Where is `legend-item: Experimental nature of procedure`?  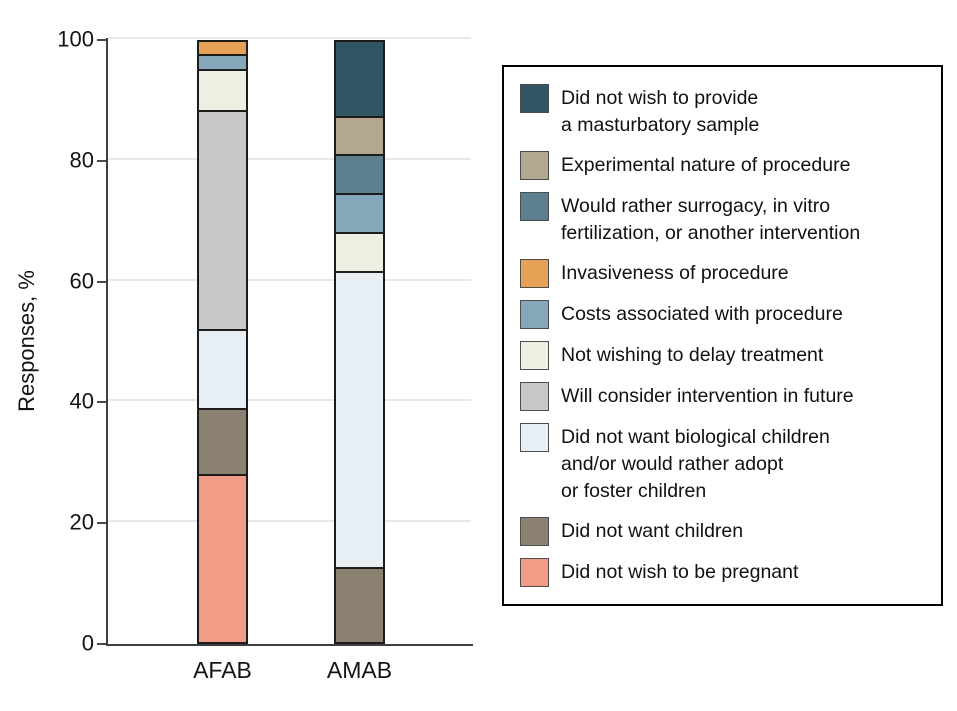
legend-item: Experimental nature of procedure is located at coordinates (724, 165).